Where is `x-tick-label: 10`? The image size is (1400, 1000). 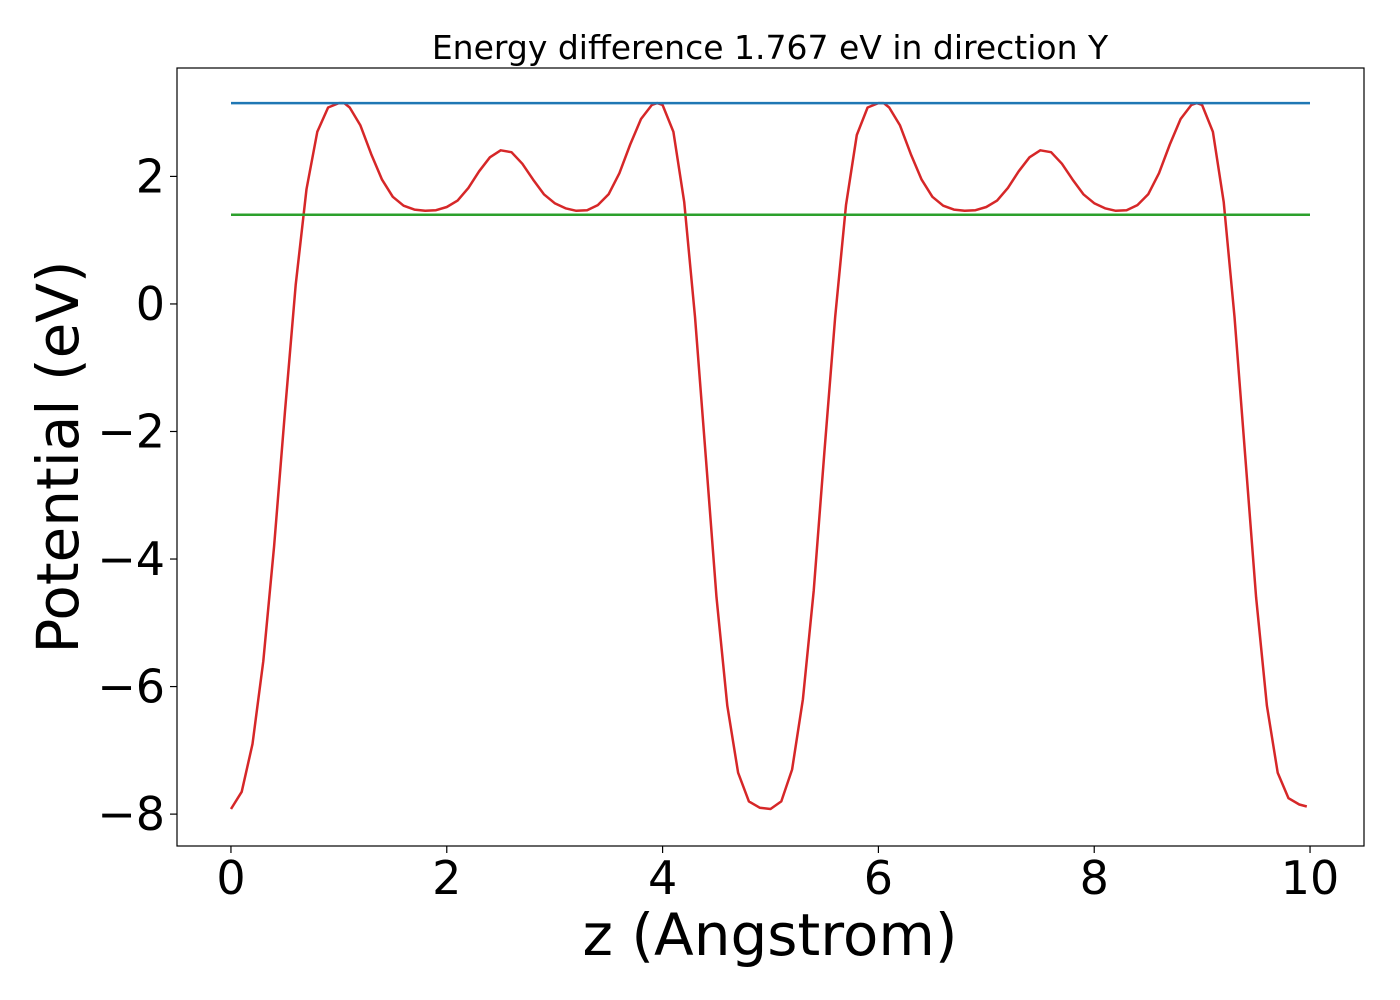
x-tick-label: 10 is located at coordinates (1310, 878).